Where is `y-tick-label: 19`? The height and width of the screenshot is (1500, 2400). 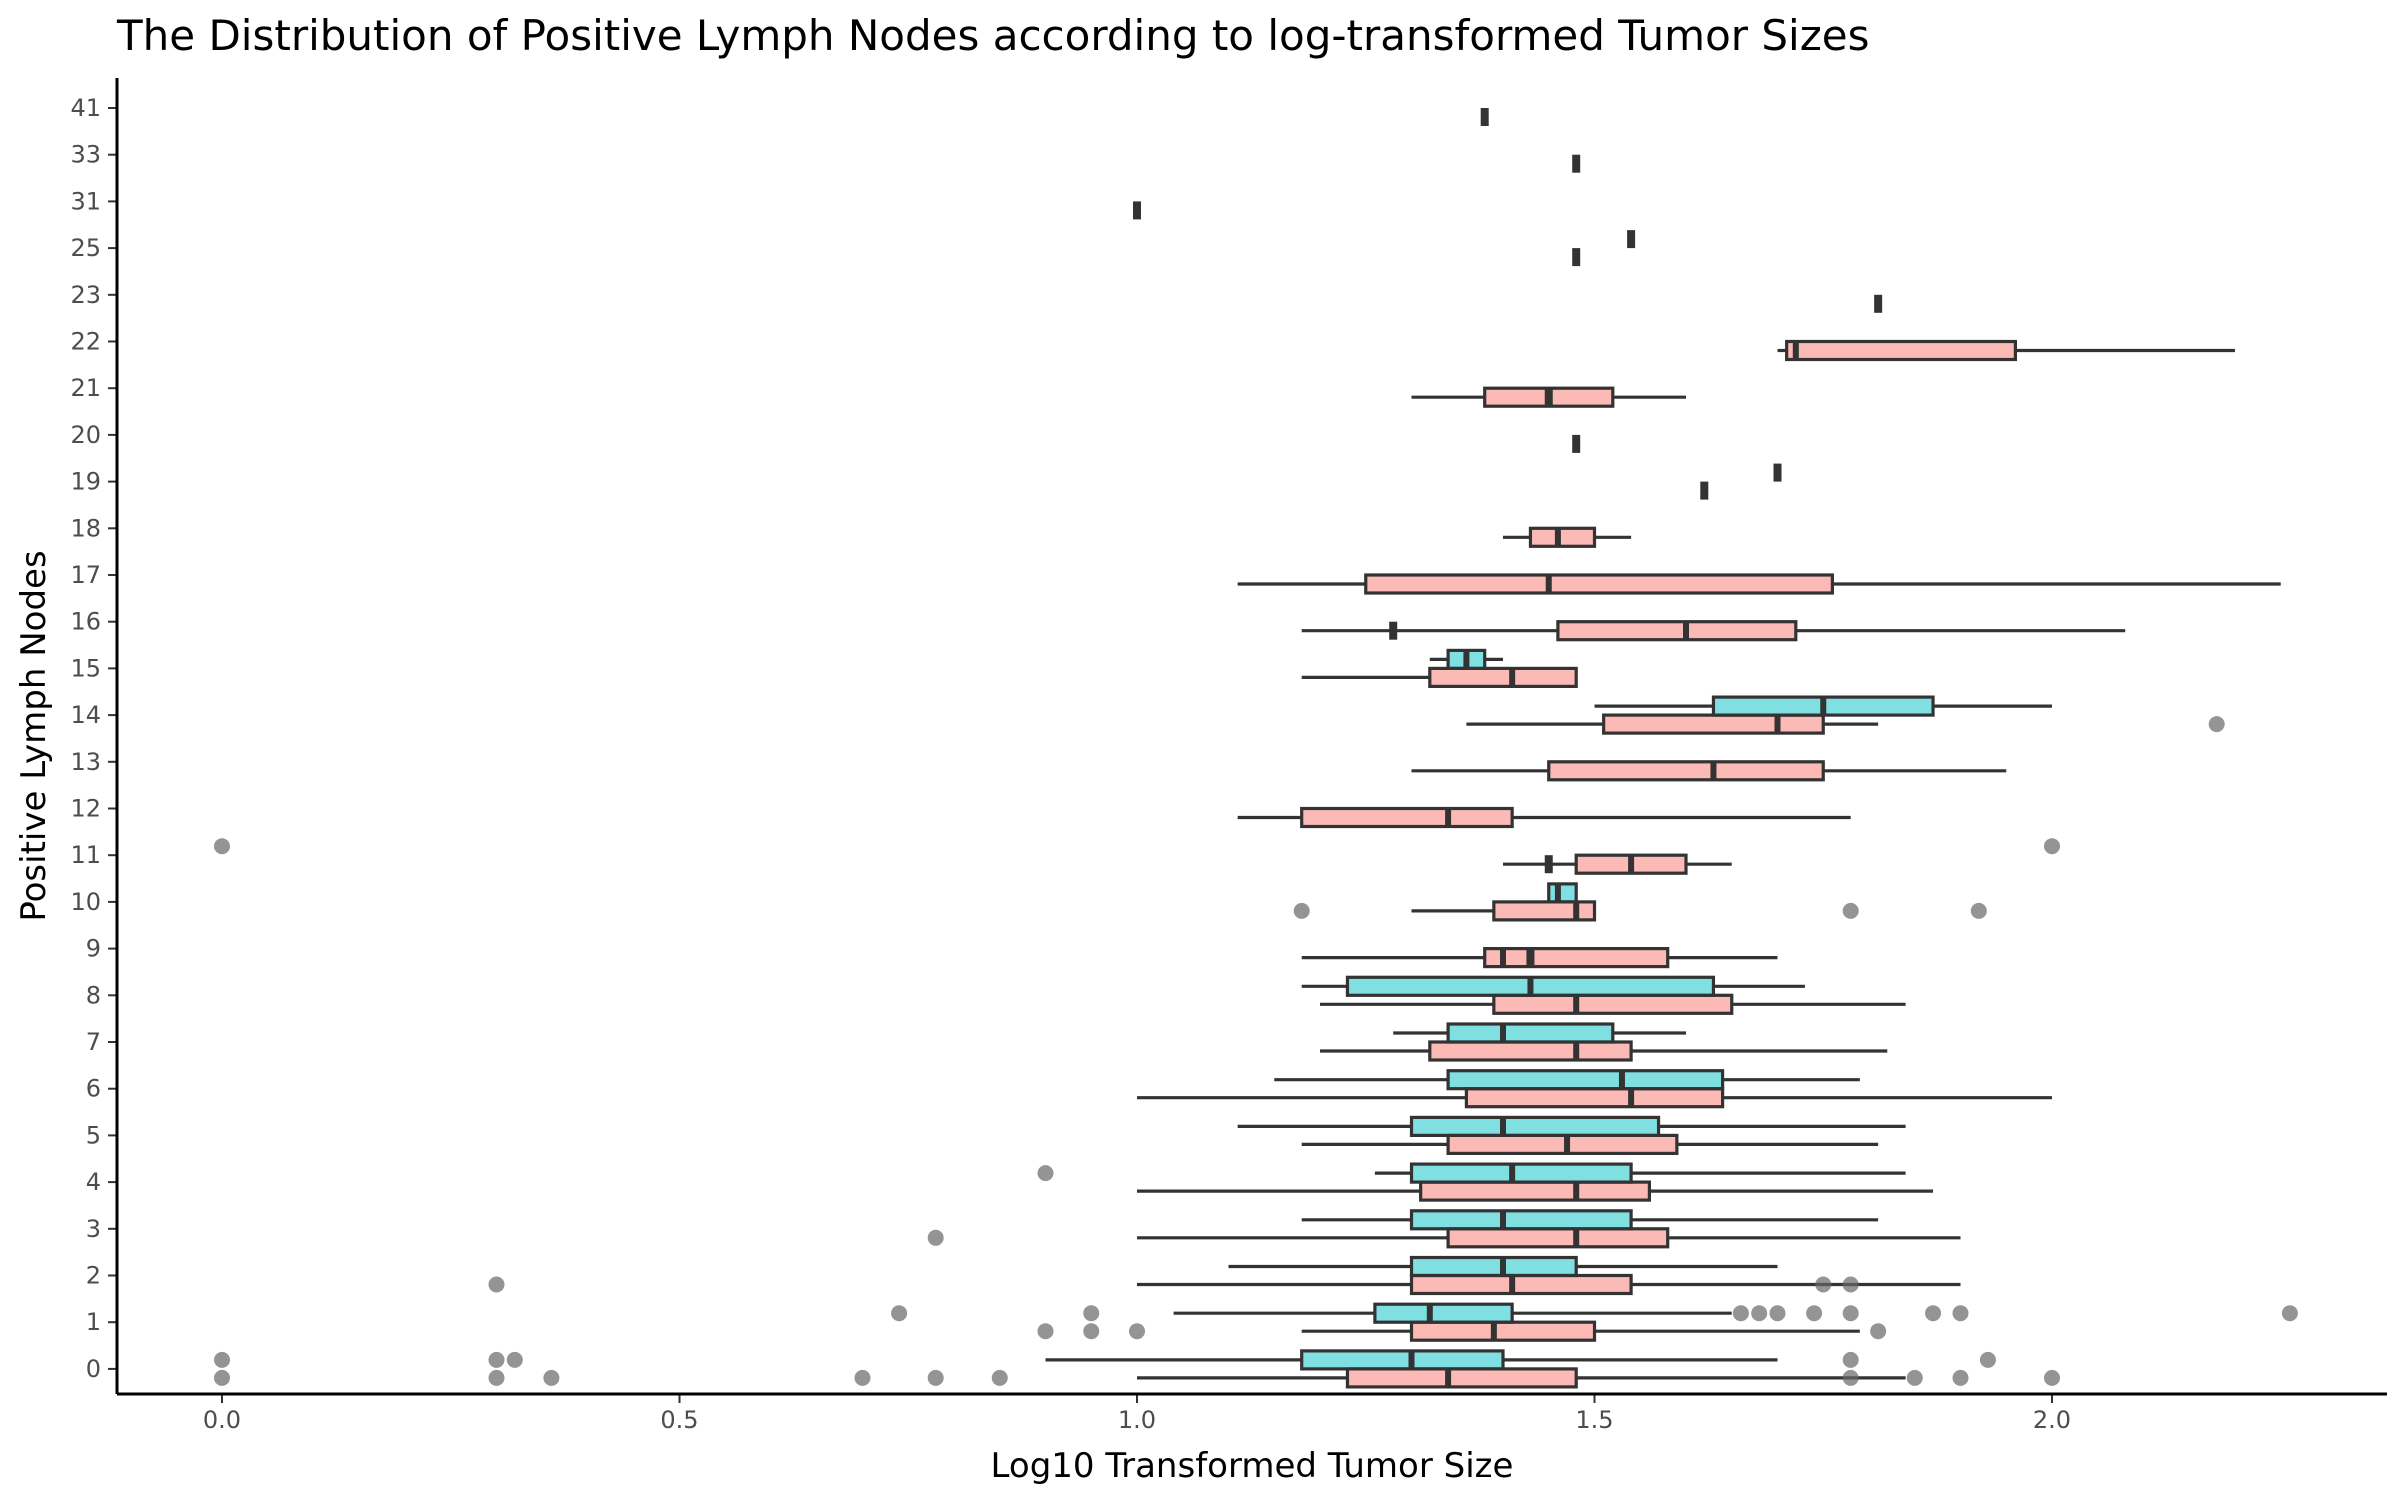
y-tick-label: 19 is located at coordinates (85, 482).